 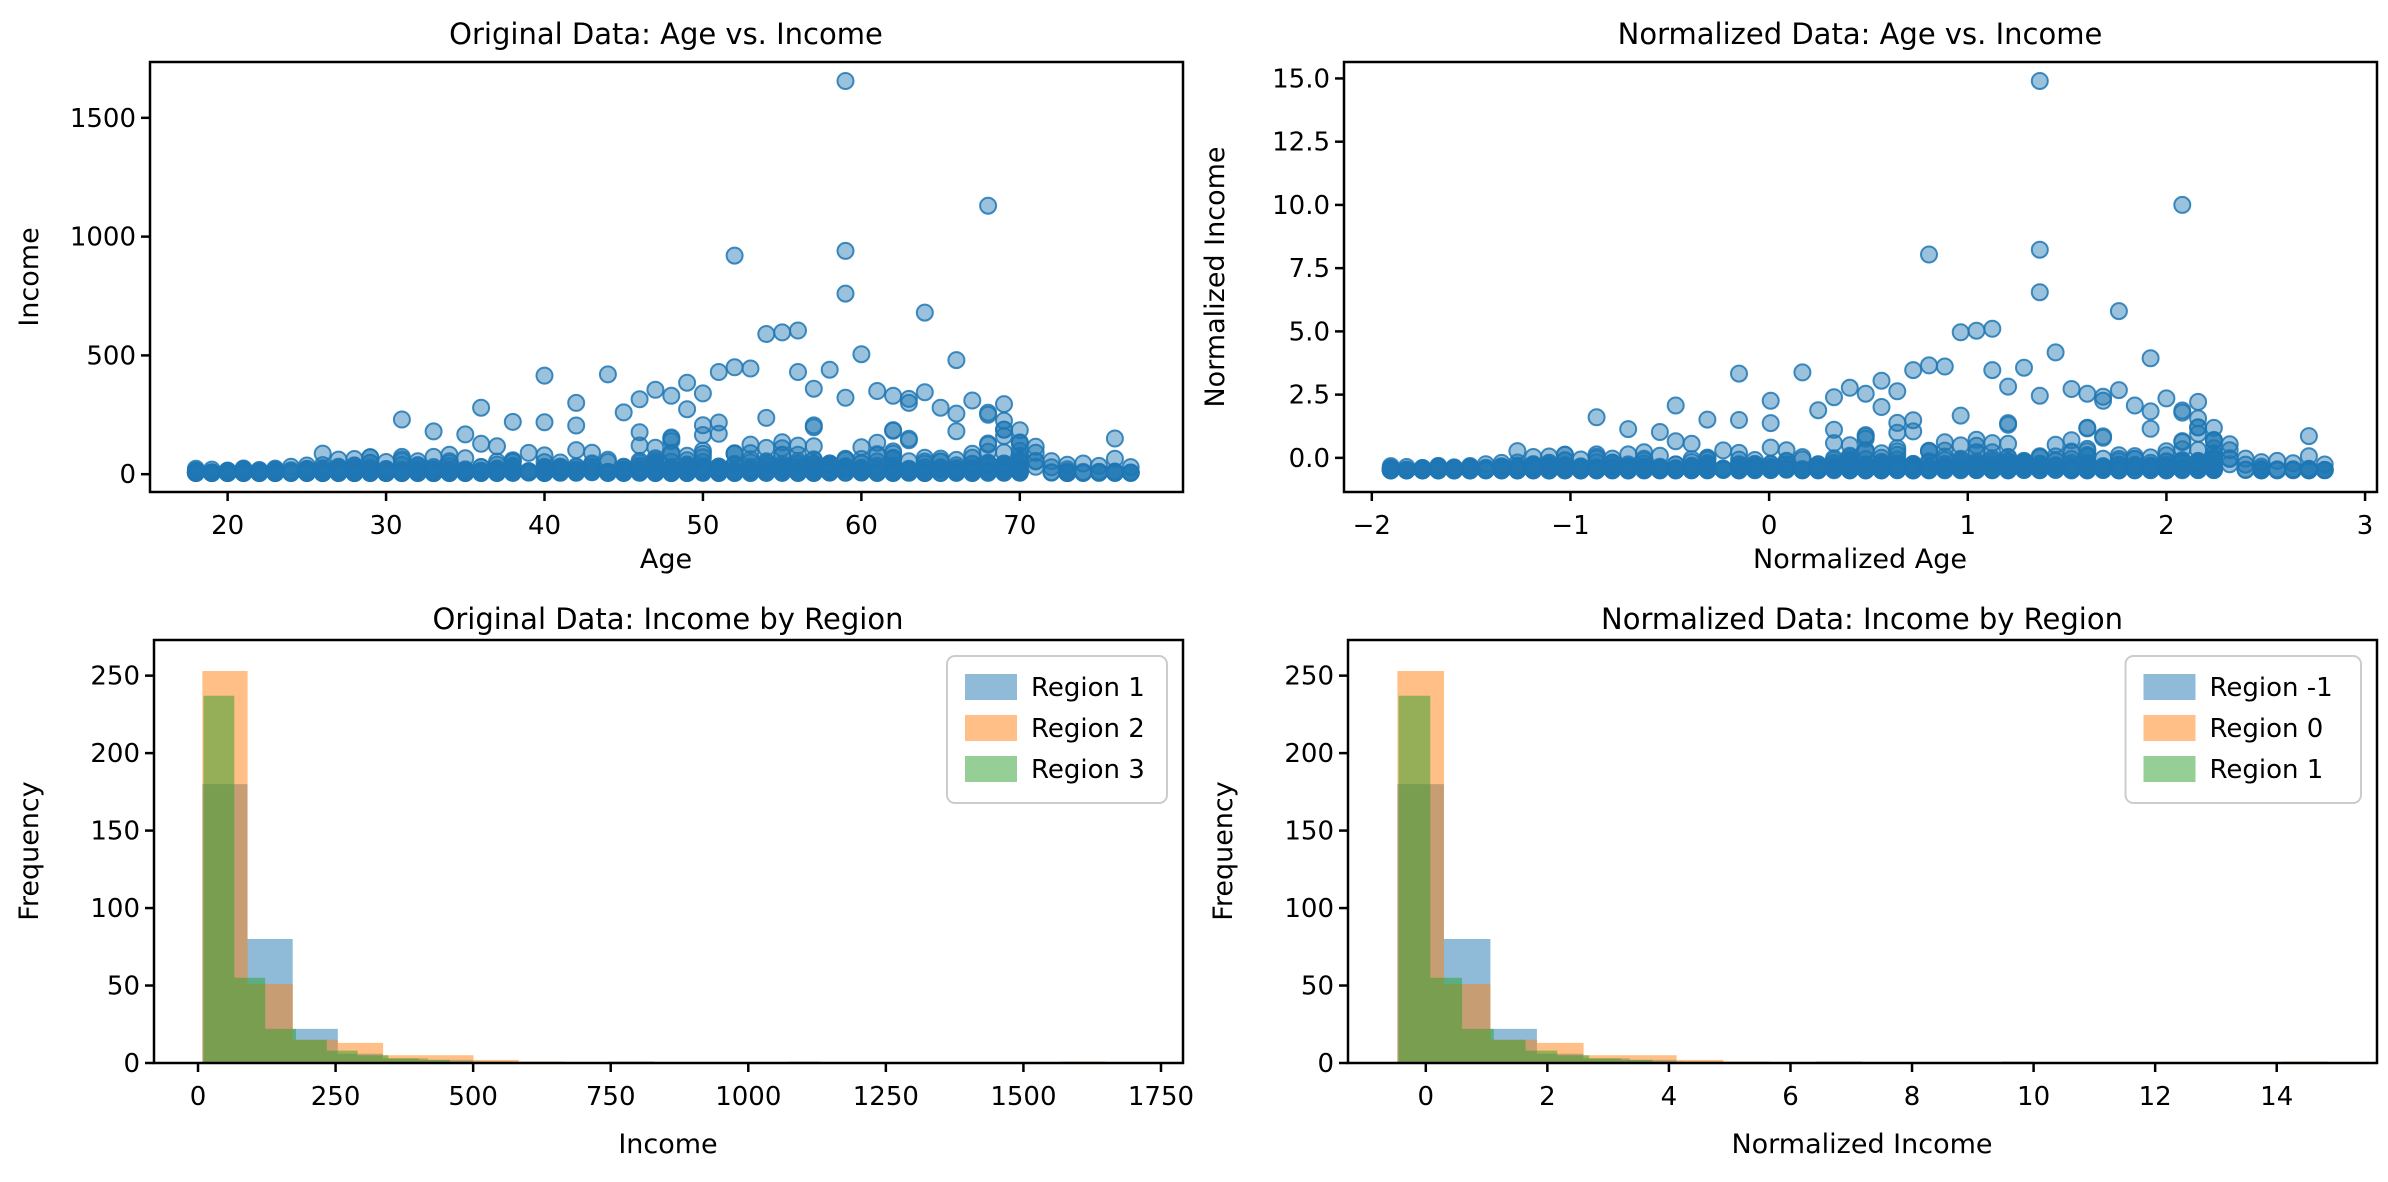 I want to click on x-tick-label: 12, so click(x=2155, y=1097).